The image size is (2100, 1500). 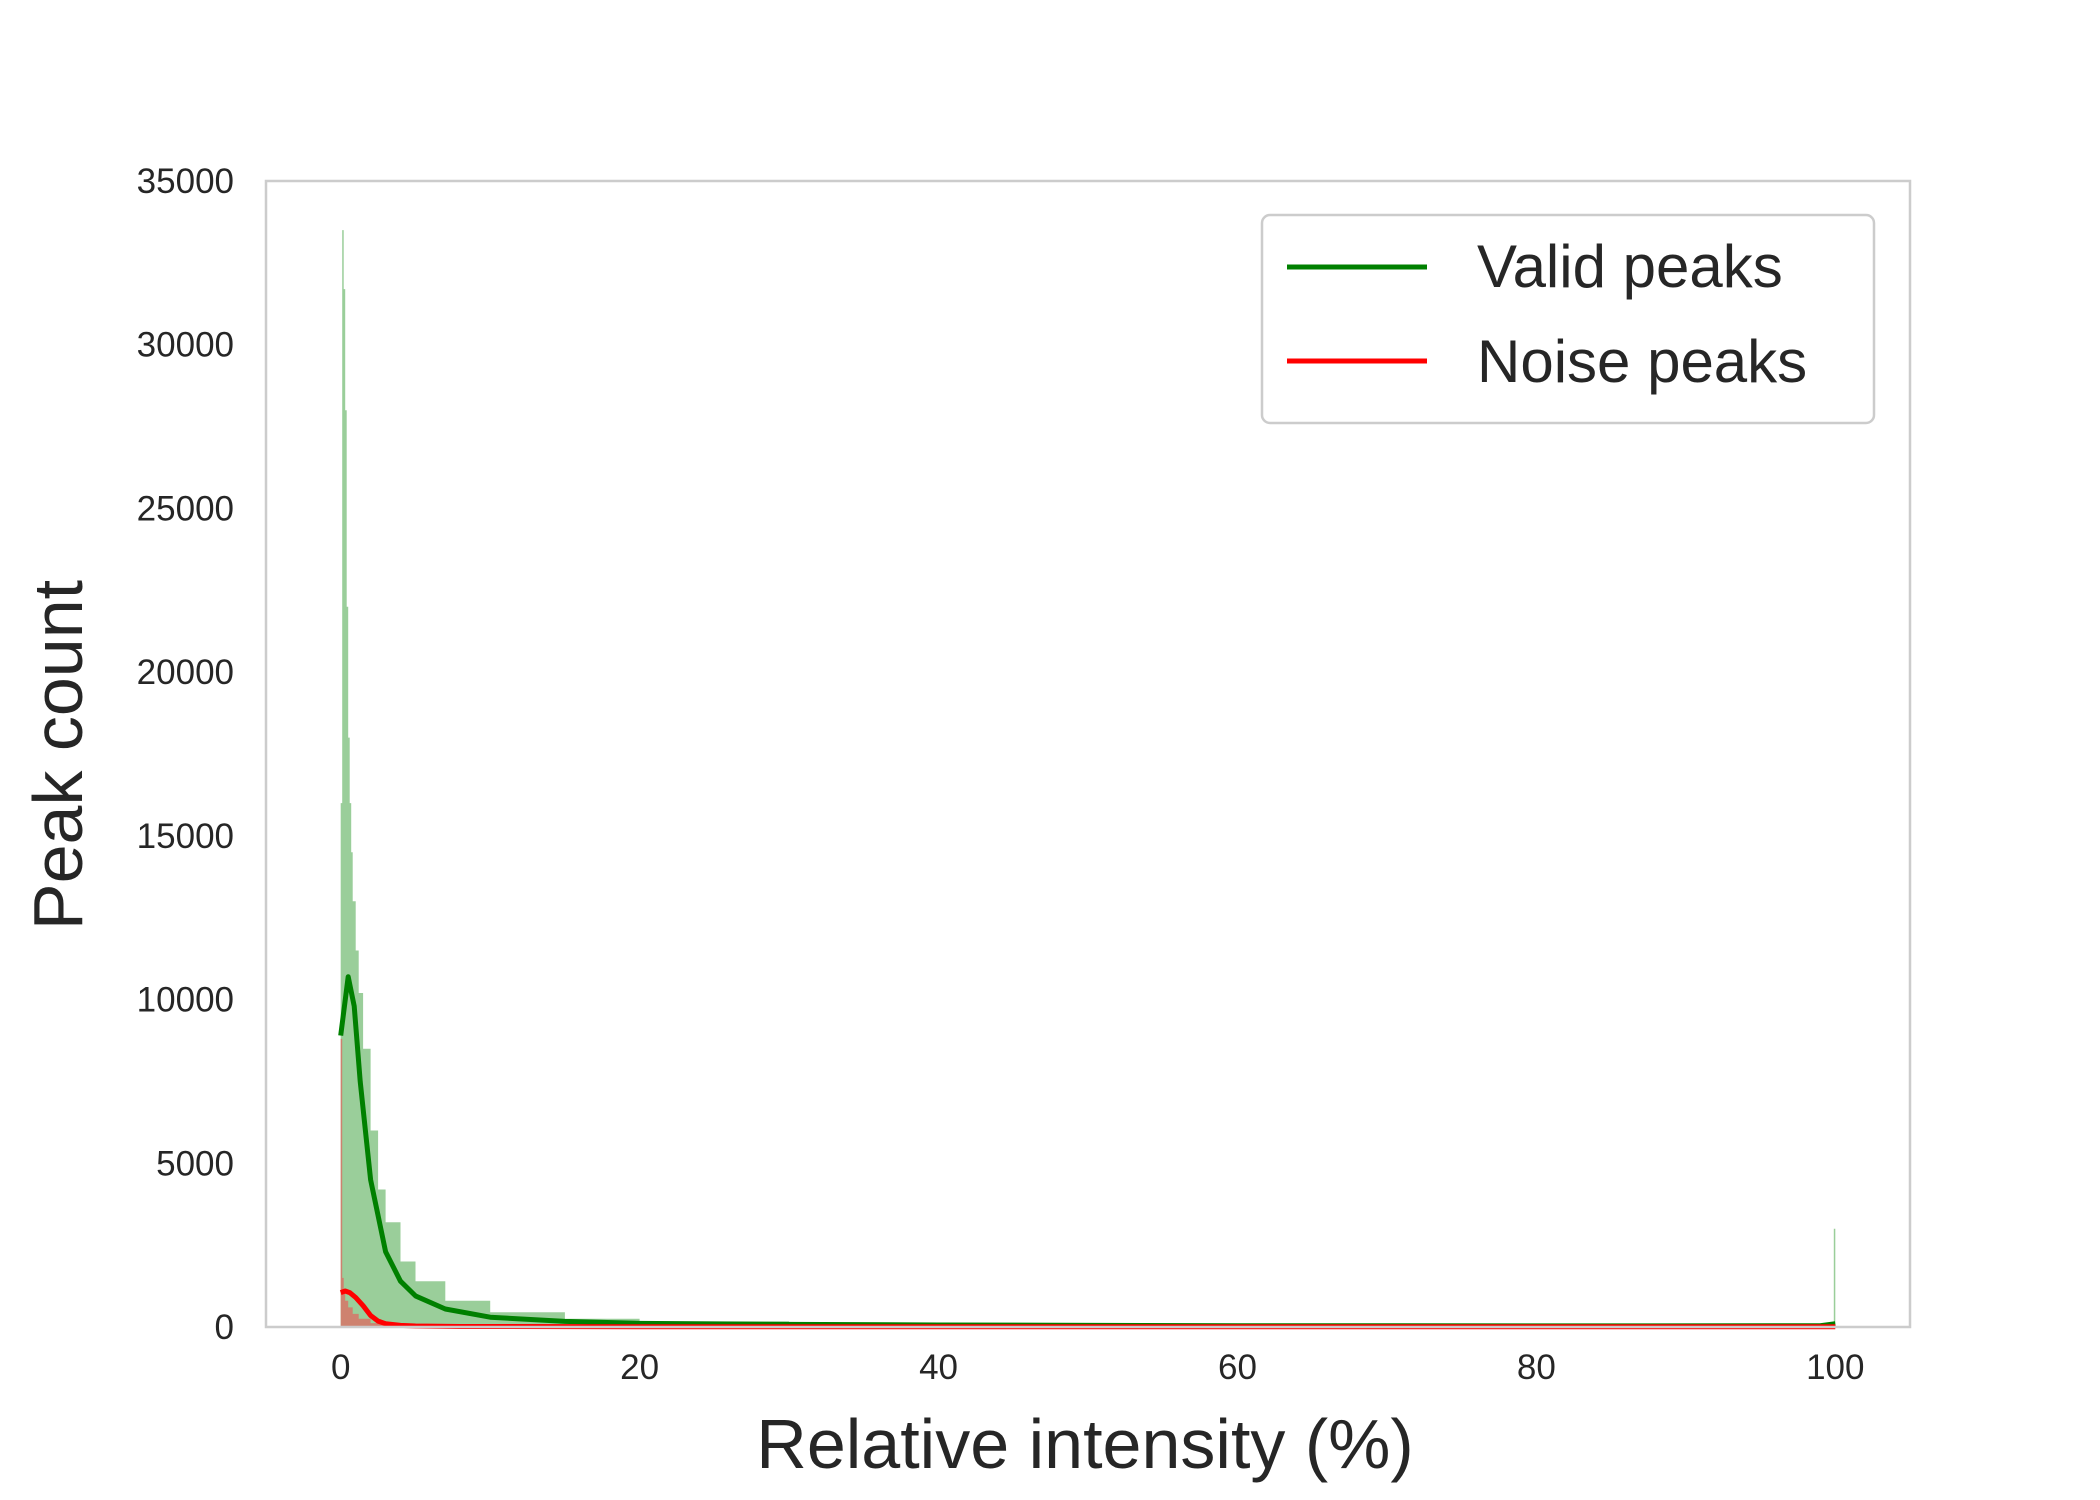 What do you see at coordinates (195, 1163) in the screenshot?
I see `y-tick-label: 5000` at bounding box center [195, 1163].